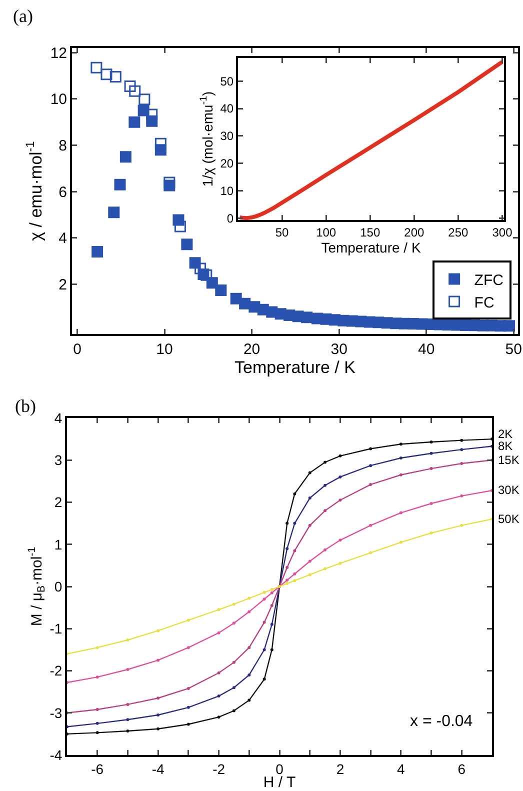  I want to click on y-tick-label: 40, so click(227, 109).